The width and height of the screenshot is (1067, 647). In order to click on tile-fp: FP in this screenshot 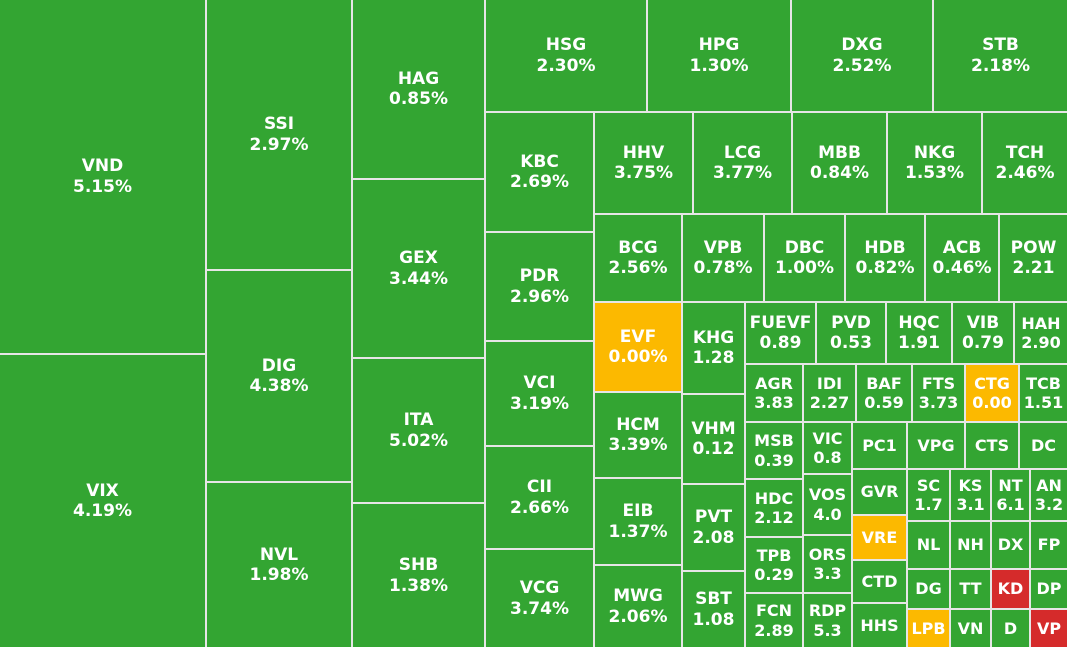, I will do `click(1049, 546)`.